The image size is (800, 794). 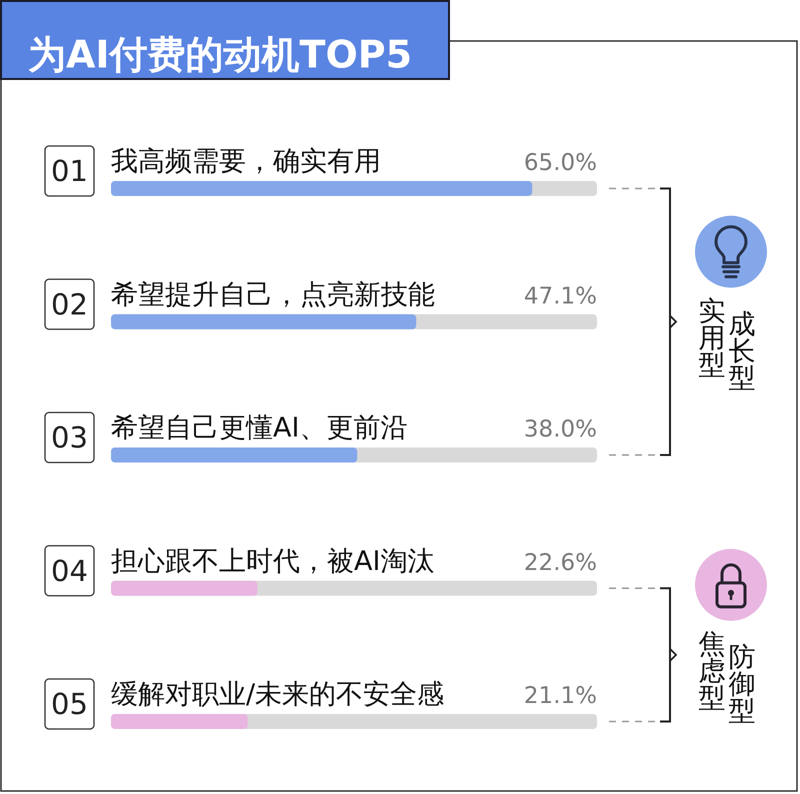 What do you see at coordinates (273, 294) in the screenshot?
I see `y-tick-label: 希望提升自己，点亮新技能` at bounding box center [273, 294].